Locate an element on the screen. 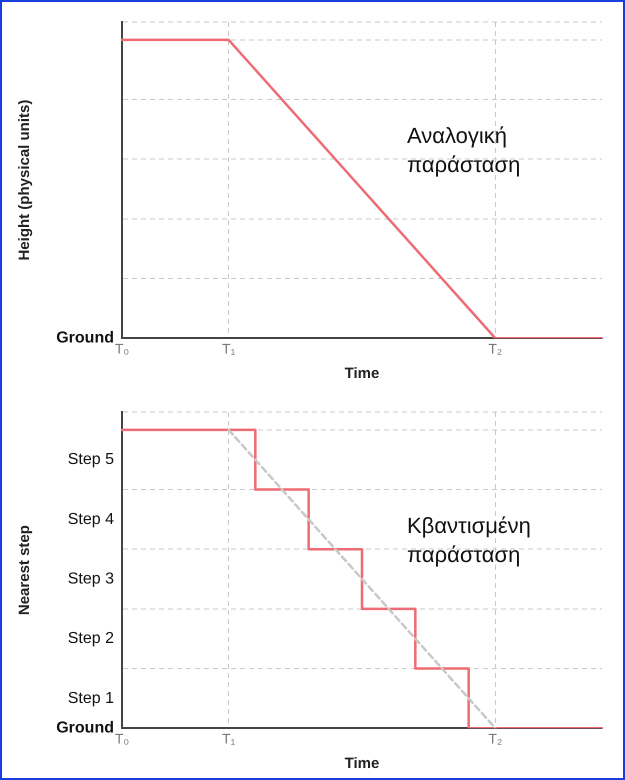  annotation: Αναλογική παράσταση is located at coordinates (464, 150).